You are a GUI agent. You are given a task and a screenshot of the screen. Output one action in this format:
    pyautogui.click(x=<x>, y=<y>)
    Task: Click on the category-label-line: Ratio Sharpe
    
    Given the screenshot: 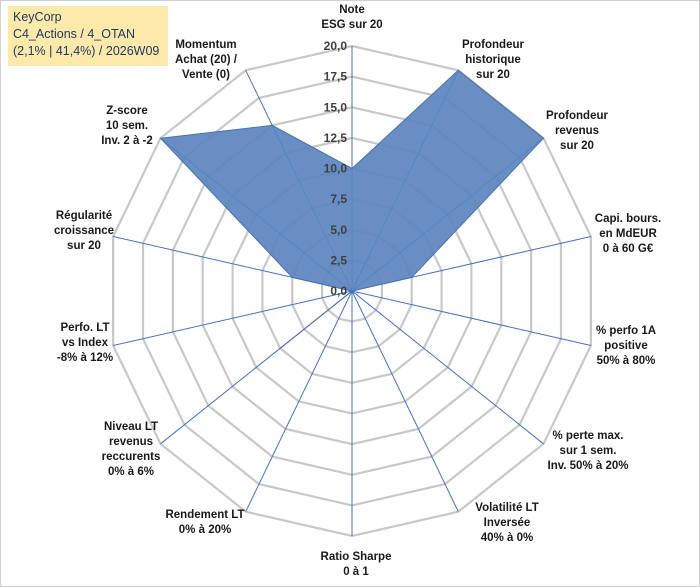 What is the action you would take?
    pyautogui.click(x=356, y=557)
    